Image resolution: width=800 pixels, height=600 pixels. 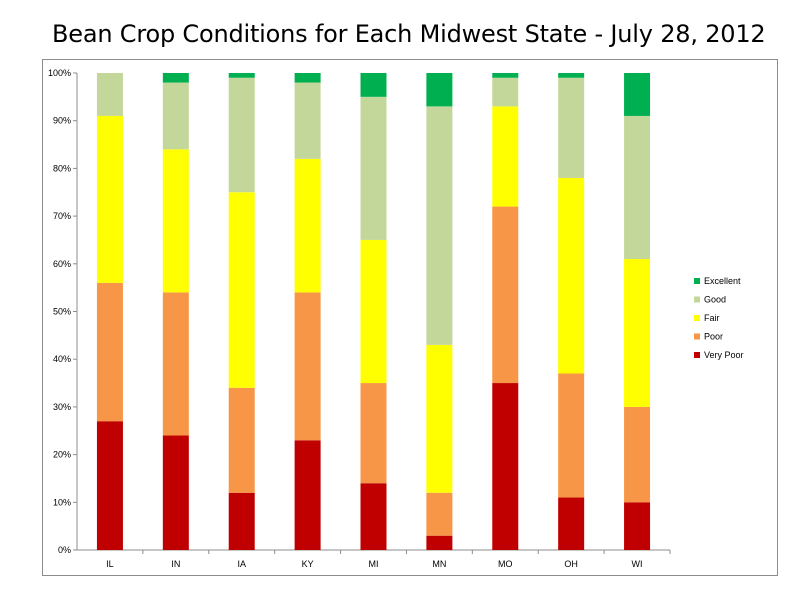 What do you see at coordinates (308, 564) in the screenshot?
I see `x-tick-label: KY` at bounding box center [308, 564].